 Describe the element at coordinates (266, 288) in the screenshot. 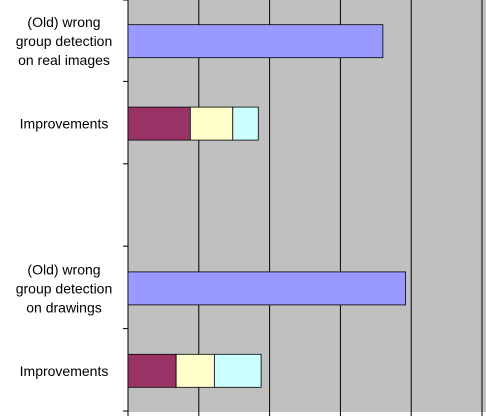

I see `bar-cat3-series0` at that location.